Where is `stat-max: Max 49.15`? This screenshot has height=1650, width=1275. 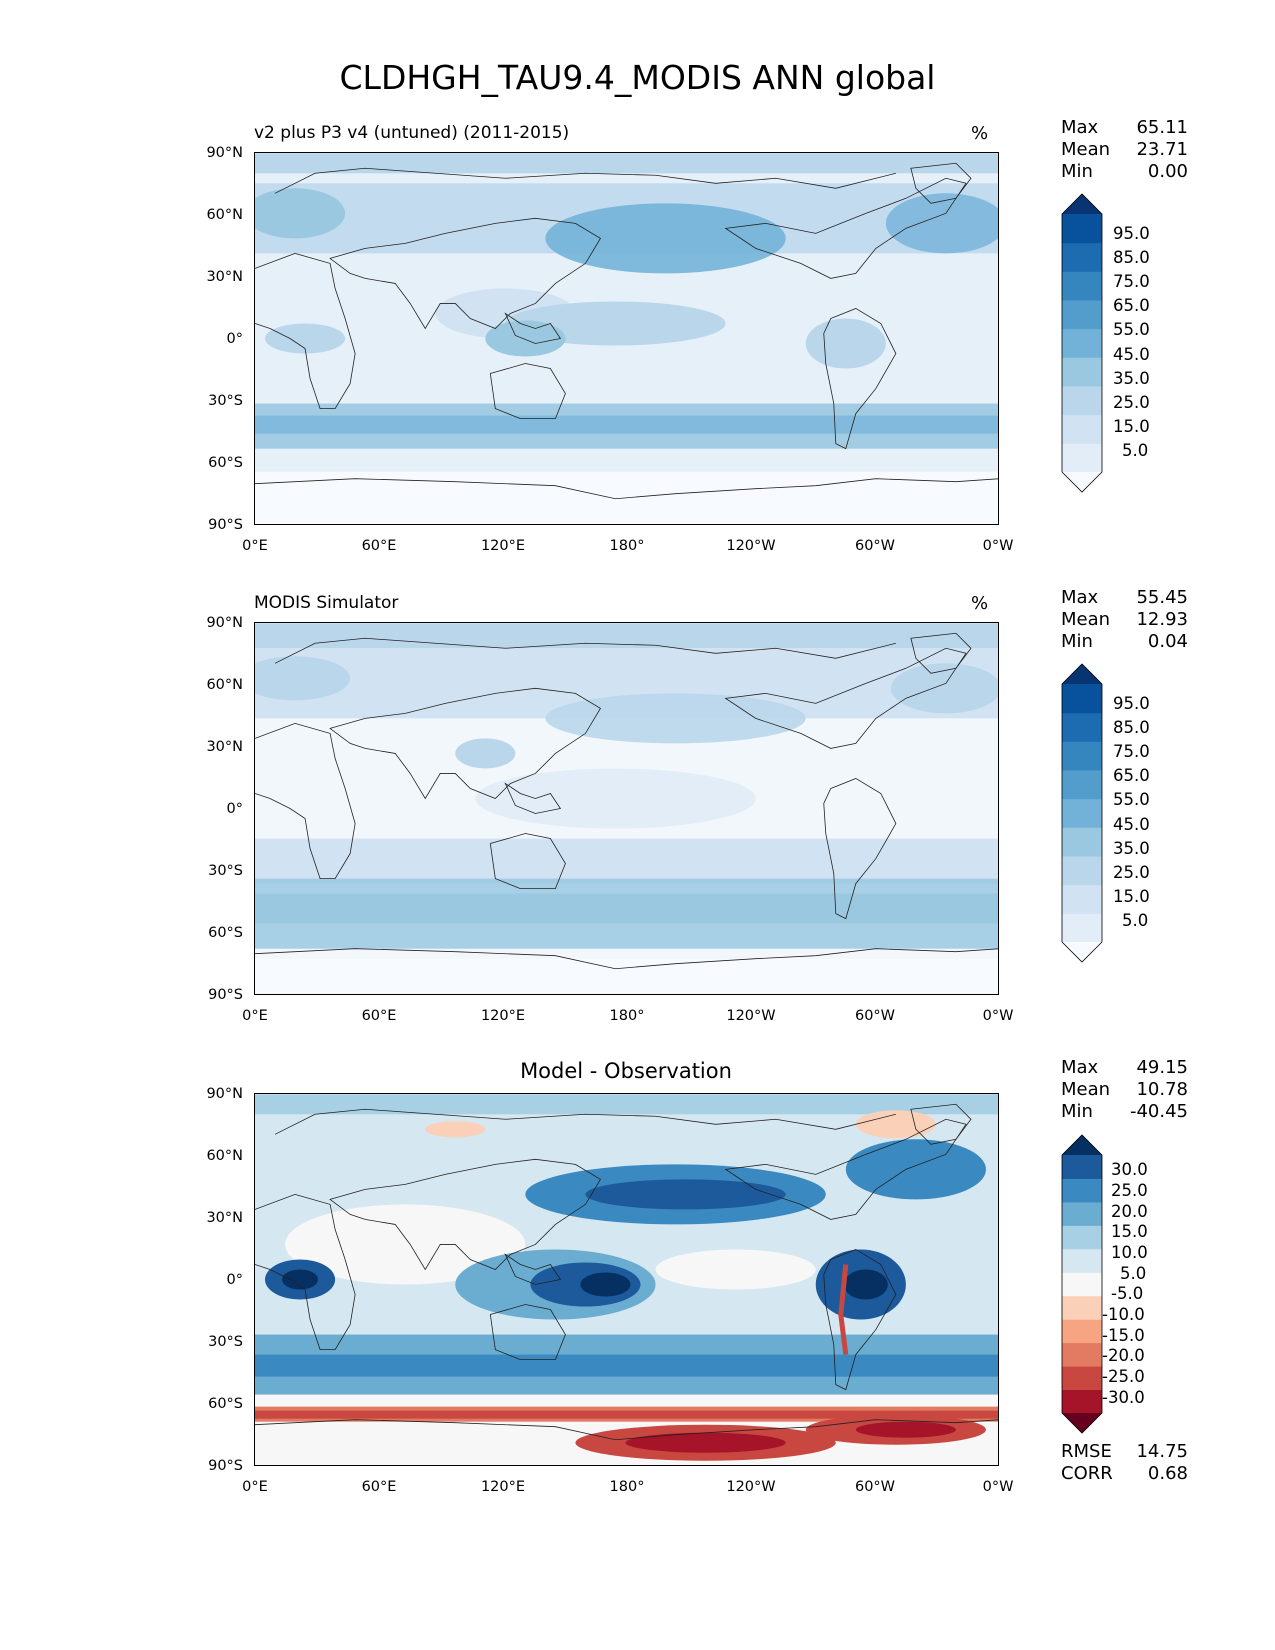
stat-max: Max 49.15 is located at coordinates (1124, 1067).